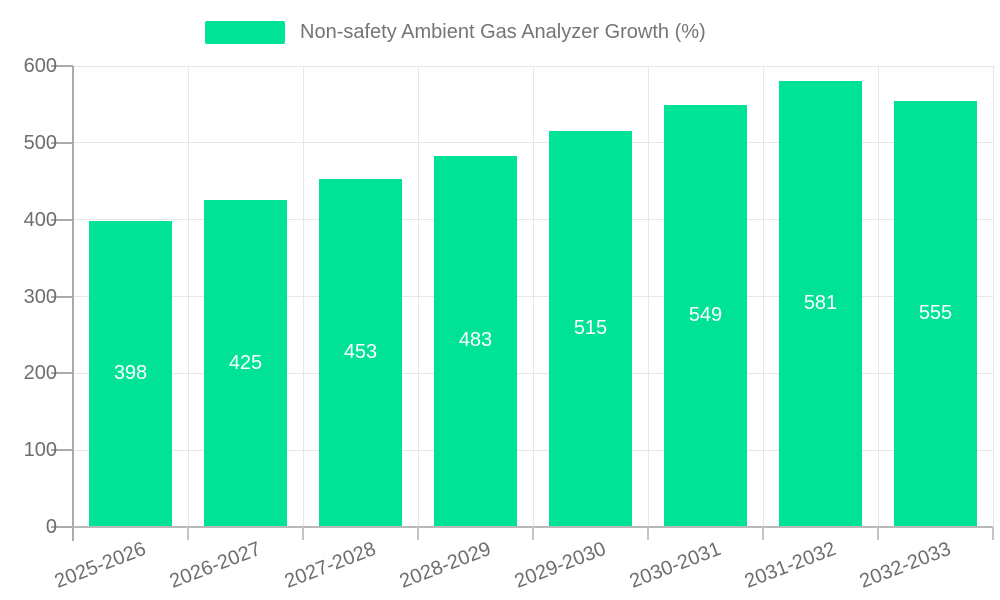 This screenshot has height=600, width=1000. Describe the element at coordinates (790, 565) in the screenshot. I see `x-axis-label: 2031-2032` at that location.